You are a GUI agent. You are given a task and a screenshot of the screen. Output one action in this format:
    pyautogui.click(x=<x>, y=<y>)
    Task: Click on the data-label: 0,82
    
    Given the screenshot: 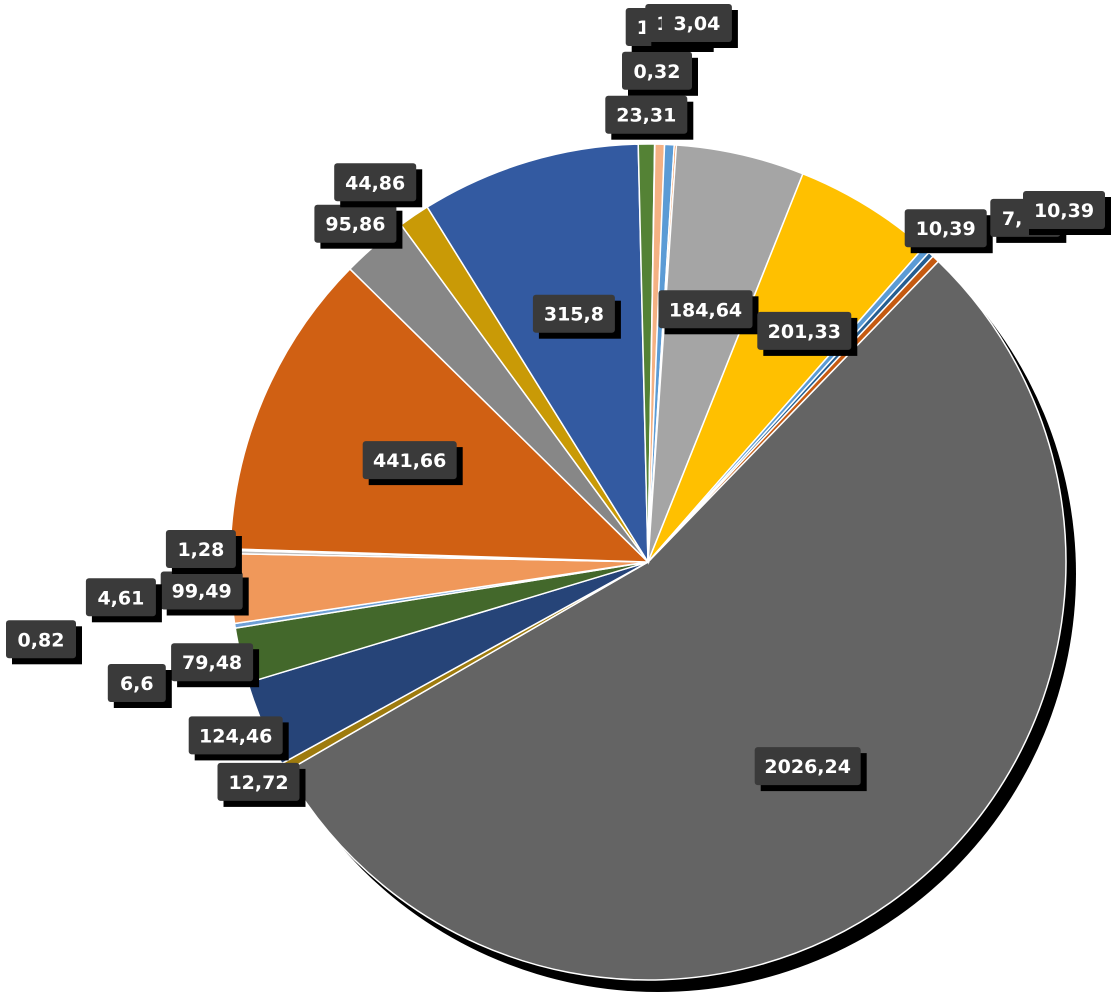 What is the action you would take?
    pyautogui.click(x=44, y=642)
    